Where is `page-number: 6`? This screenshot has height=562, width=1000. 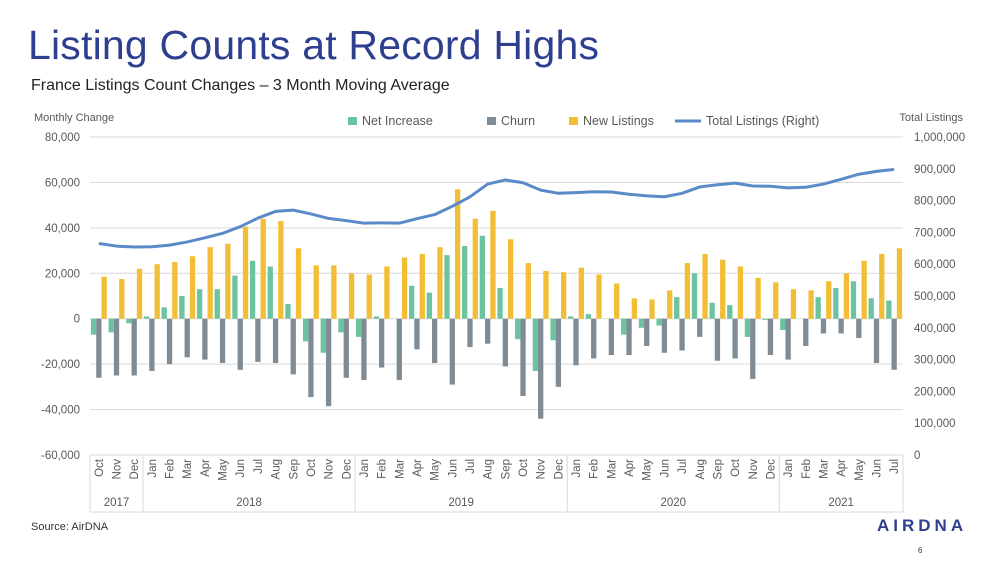 page-number: 6 is located at coordinates (920, 550).